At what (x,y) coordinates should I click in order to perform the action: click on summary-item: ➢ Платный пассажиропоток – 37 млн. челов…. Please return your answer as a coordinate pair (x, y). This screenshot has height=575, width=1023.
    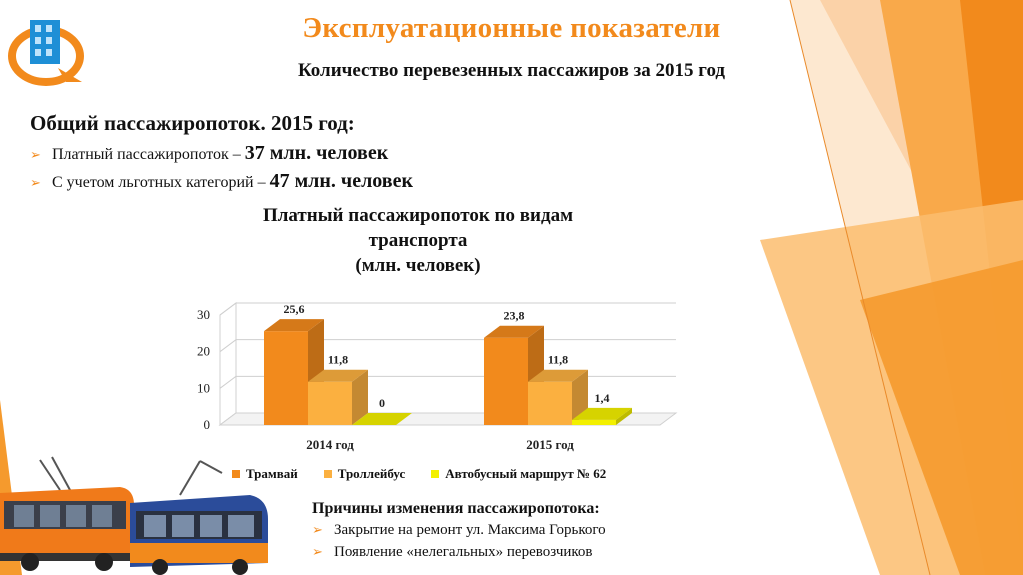
    Looking at the image, I should click on (221, 154).